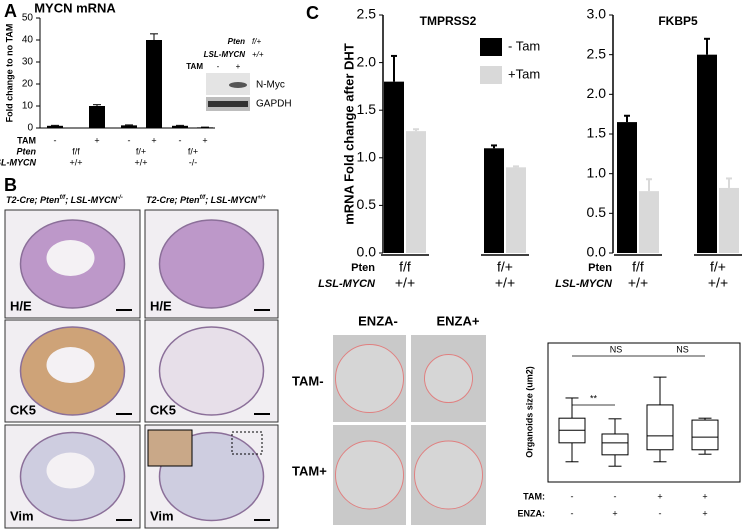  I want to click on genotype-part: f/f, so click(203, 198).